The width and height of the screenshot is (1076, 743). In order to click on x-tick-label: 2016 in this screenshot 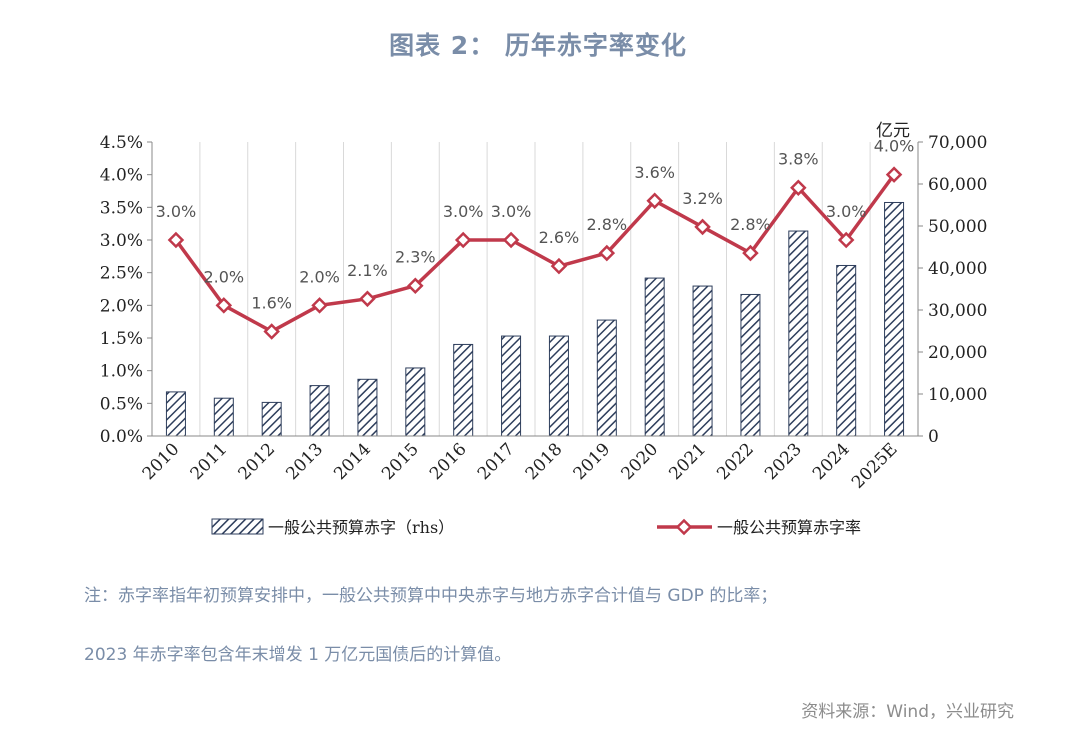, I will do `click(448, 461)`.